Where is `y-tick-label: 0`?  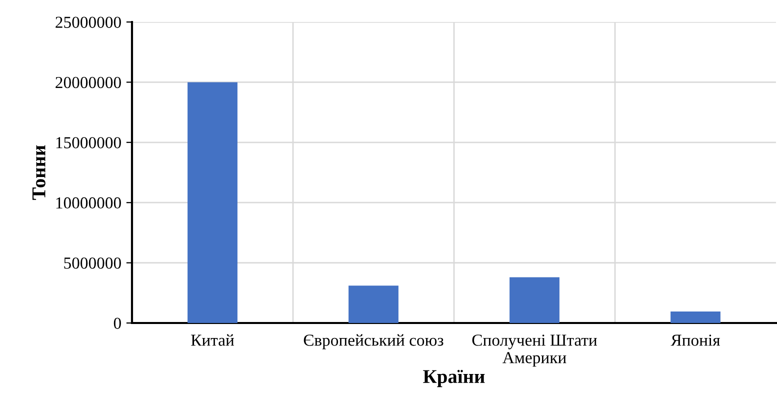
y-tick-label: 0 is located at coordinates (117, 323).